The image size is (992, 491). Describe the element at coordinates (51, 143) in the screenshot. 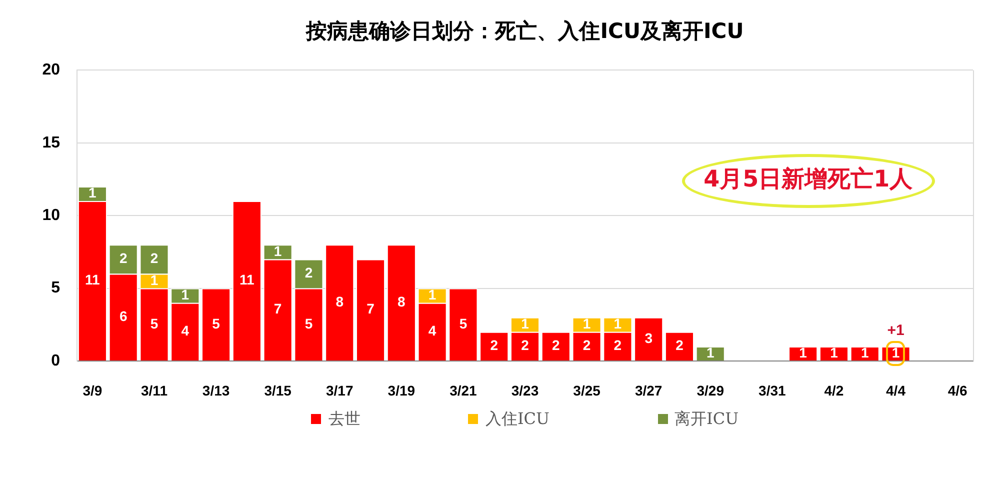

I see `y-tick-label: 15` at that location.